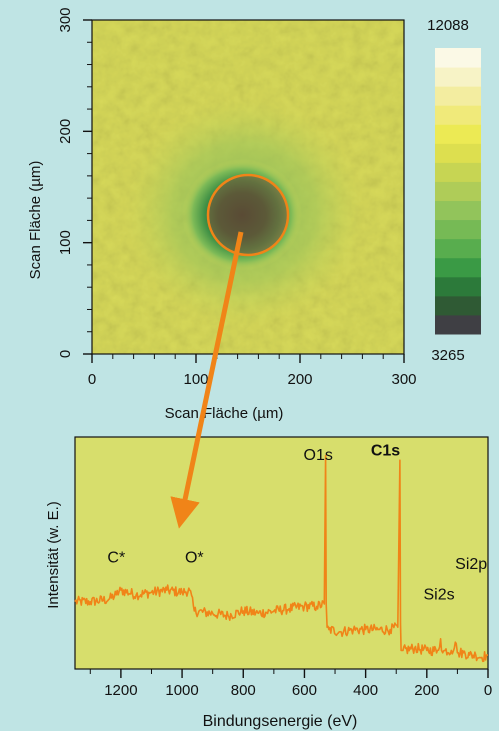 The image size is (499, 731). What do you see at coordinates (438, 594) in the screenshot?
I see `spectrum-annotation: Si2s` at bounding box center [438, 594].